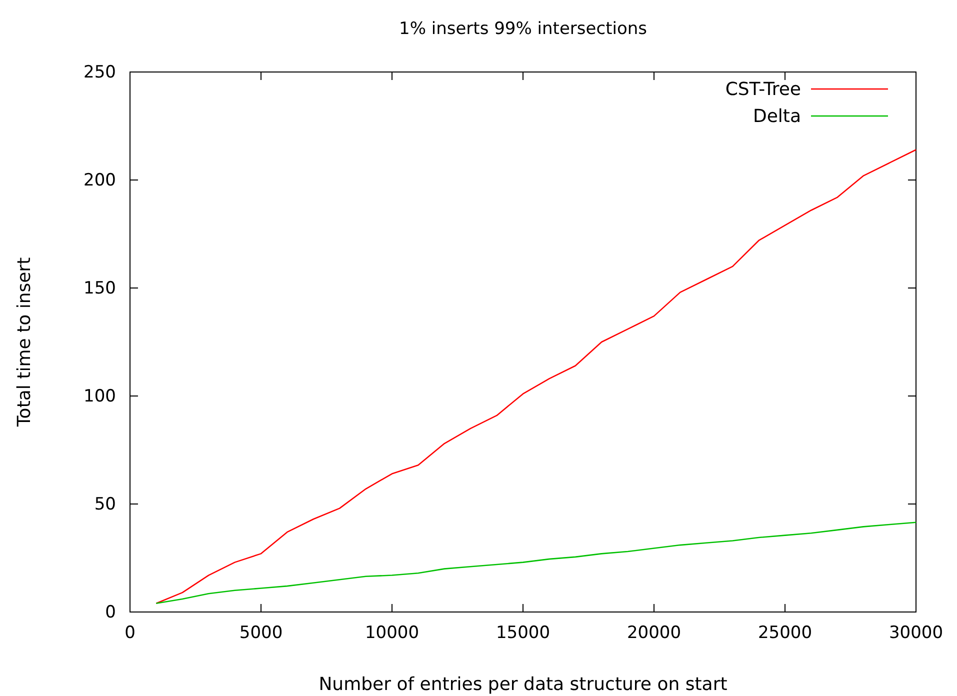 This screenshot has height=696, width=957. I want to click on y-tick-label: 150, so click(100, 288).